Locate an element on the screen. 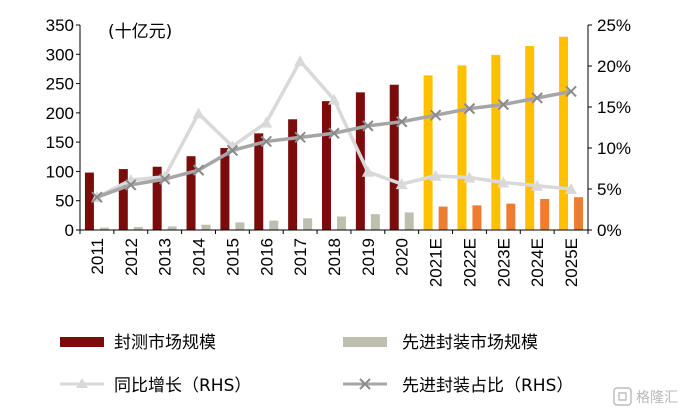  x-tick-7: 2018 is located at coordinates (334, 257).